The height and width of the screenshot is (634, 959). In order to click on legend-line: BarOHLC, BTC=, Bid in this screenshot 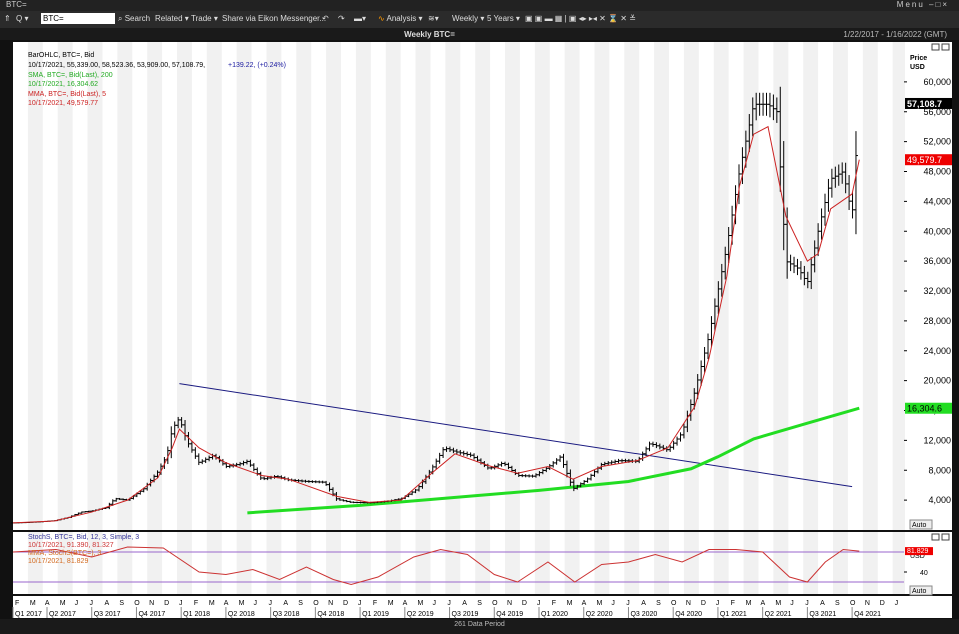, I will do `click(61, 55)`.